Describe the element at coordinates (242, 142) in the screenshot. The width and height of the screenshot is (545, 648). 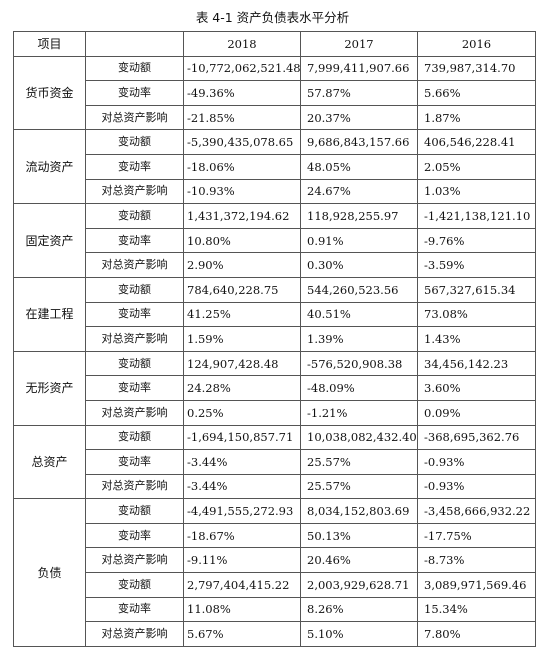
I see `value-cell-2018: -5,390,435,078.65` at that location.